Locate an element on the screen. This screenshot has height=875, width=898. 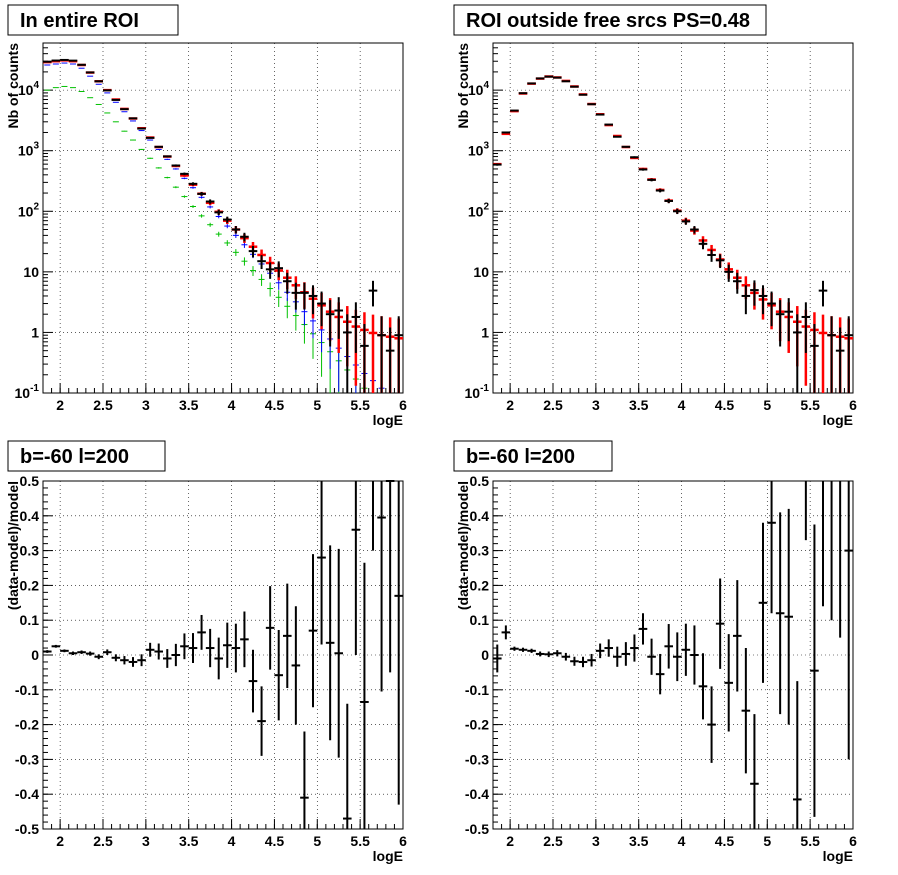
series-black is located at coordinates (673, 234).